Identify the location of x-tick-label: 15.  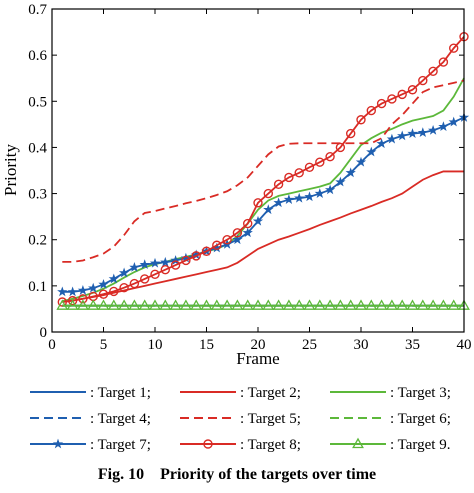
(206, 345).